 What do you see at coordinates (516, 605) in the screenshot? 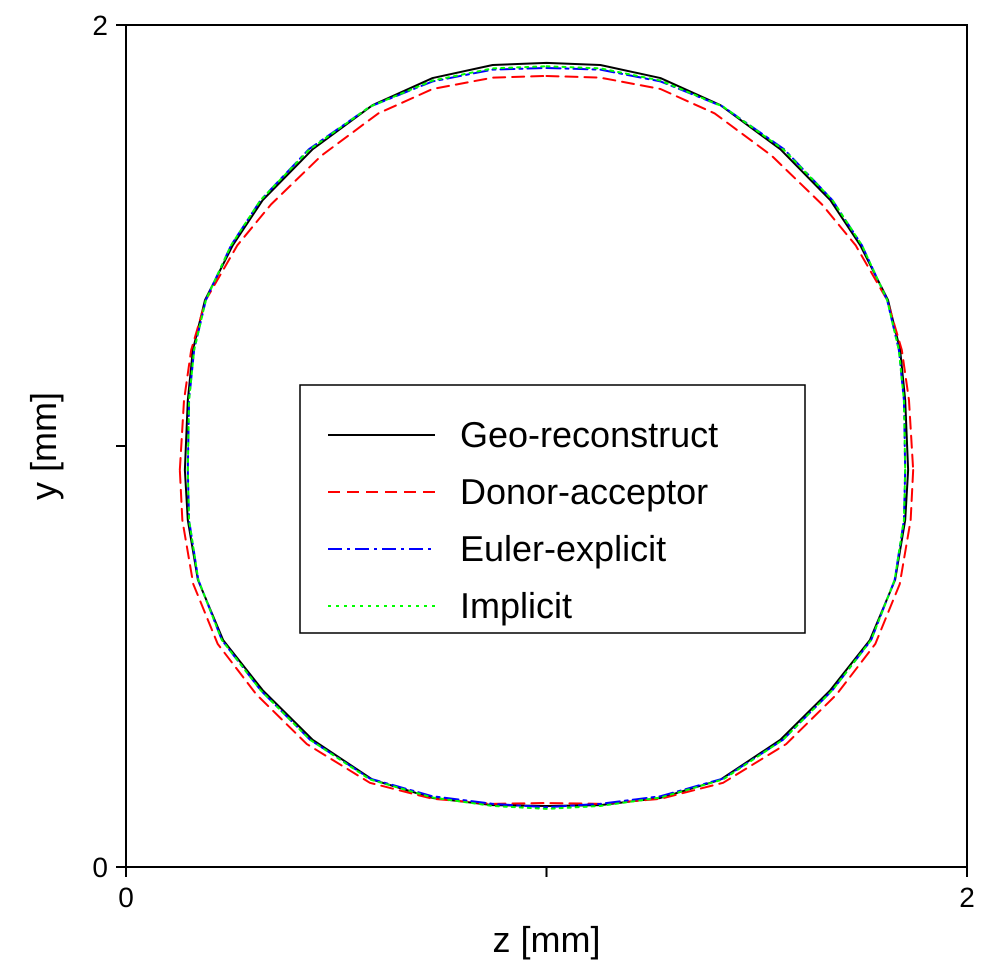
I see `legend-label: Implicit` at bounding box center [516, 605].